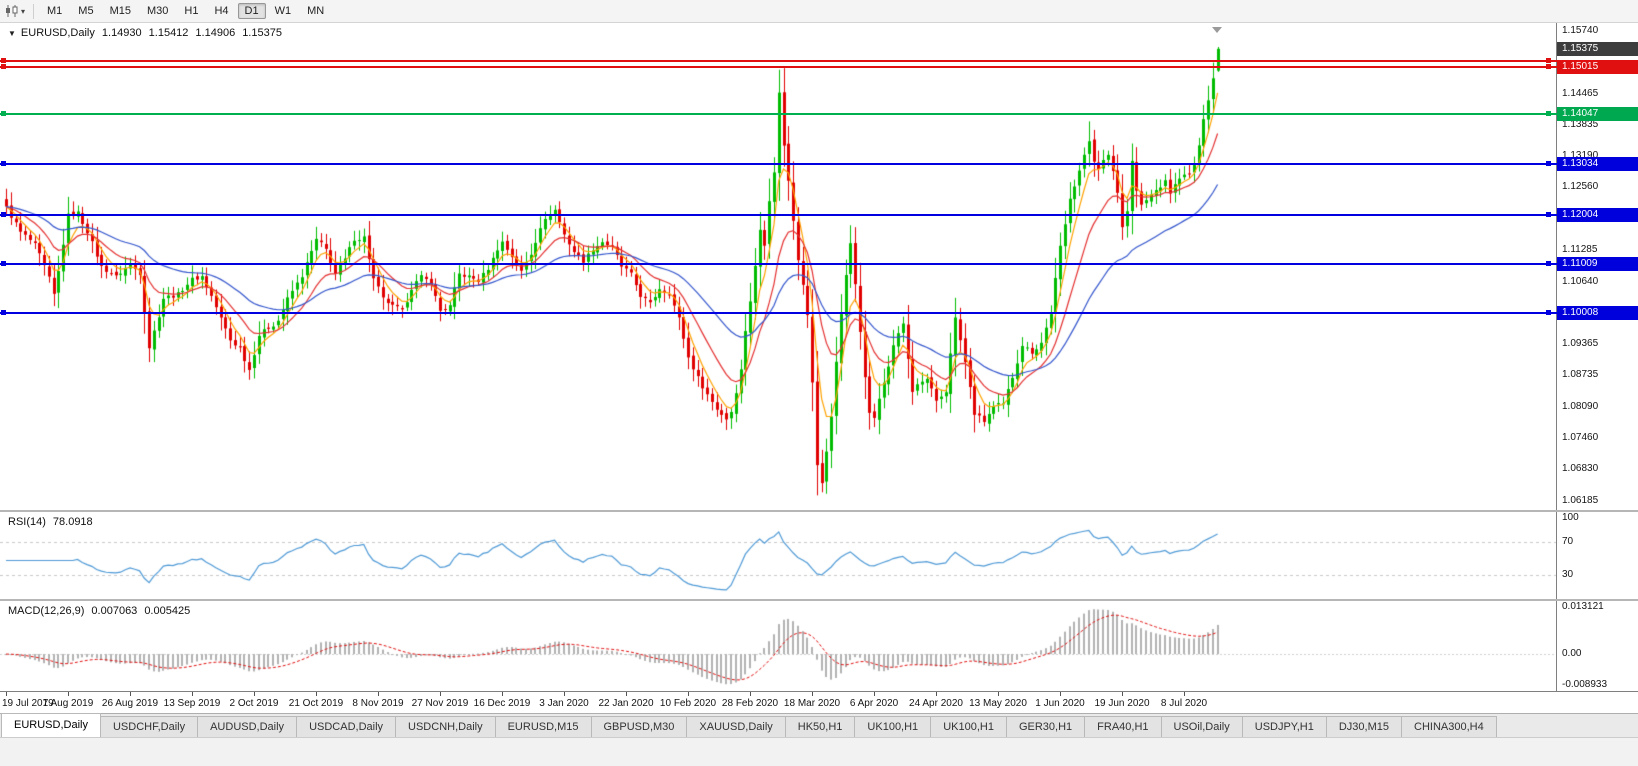 This screenshot has width=1638, height=766. Describe the element at coordinates (1580, 281) in the screenshot. I see `price-axis-label: 1.10640` at that location.